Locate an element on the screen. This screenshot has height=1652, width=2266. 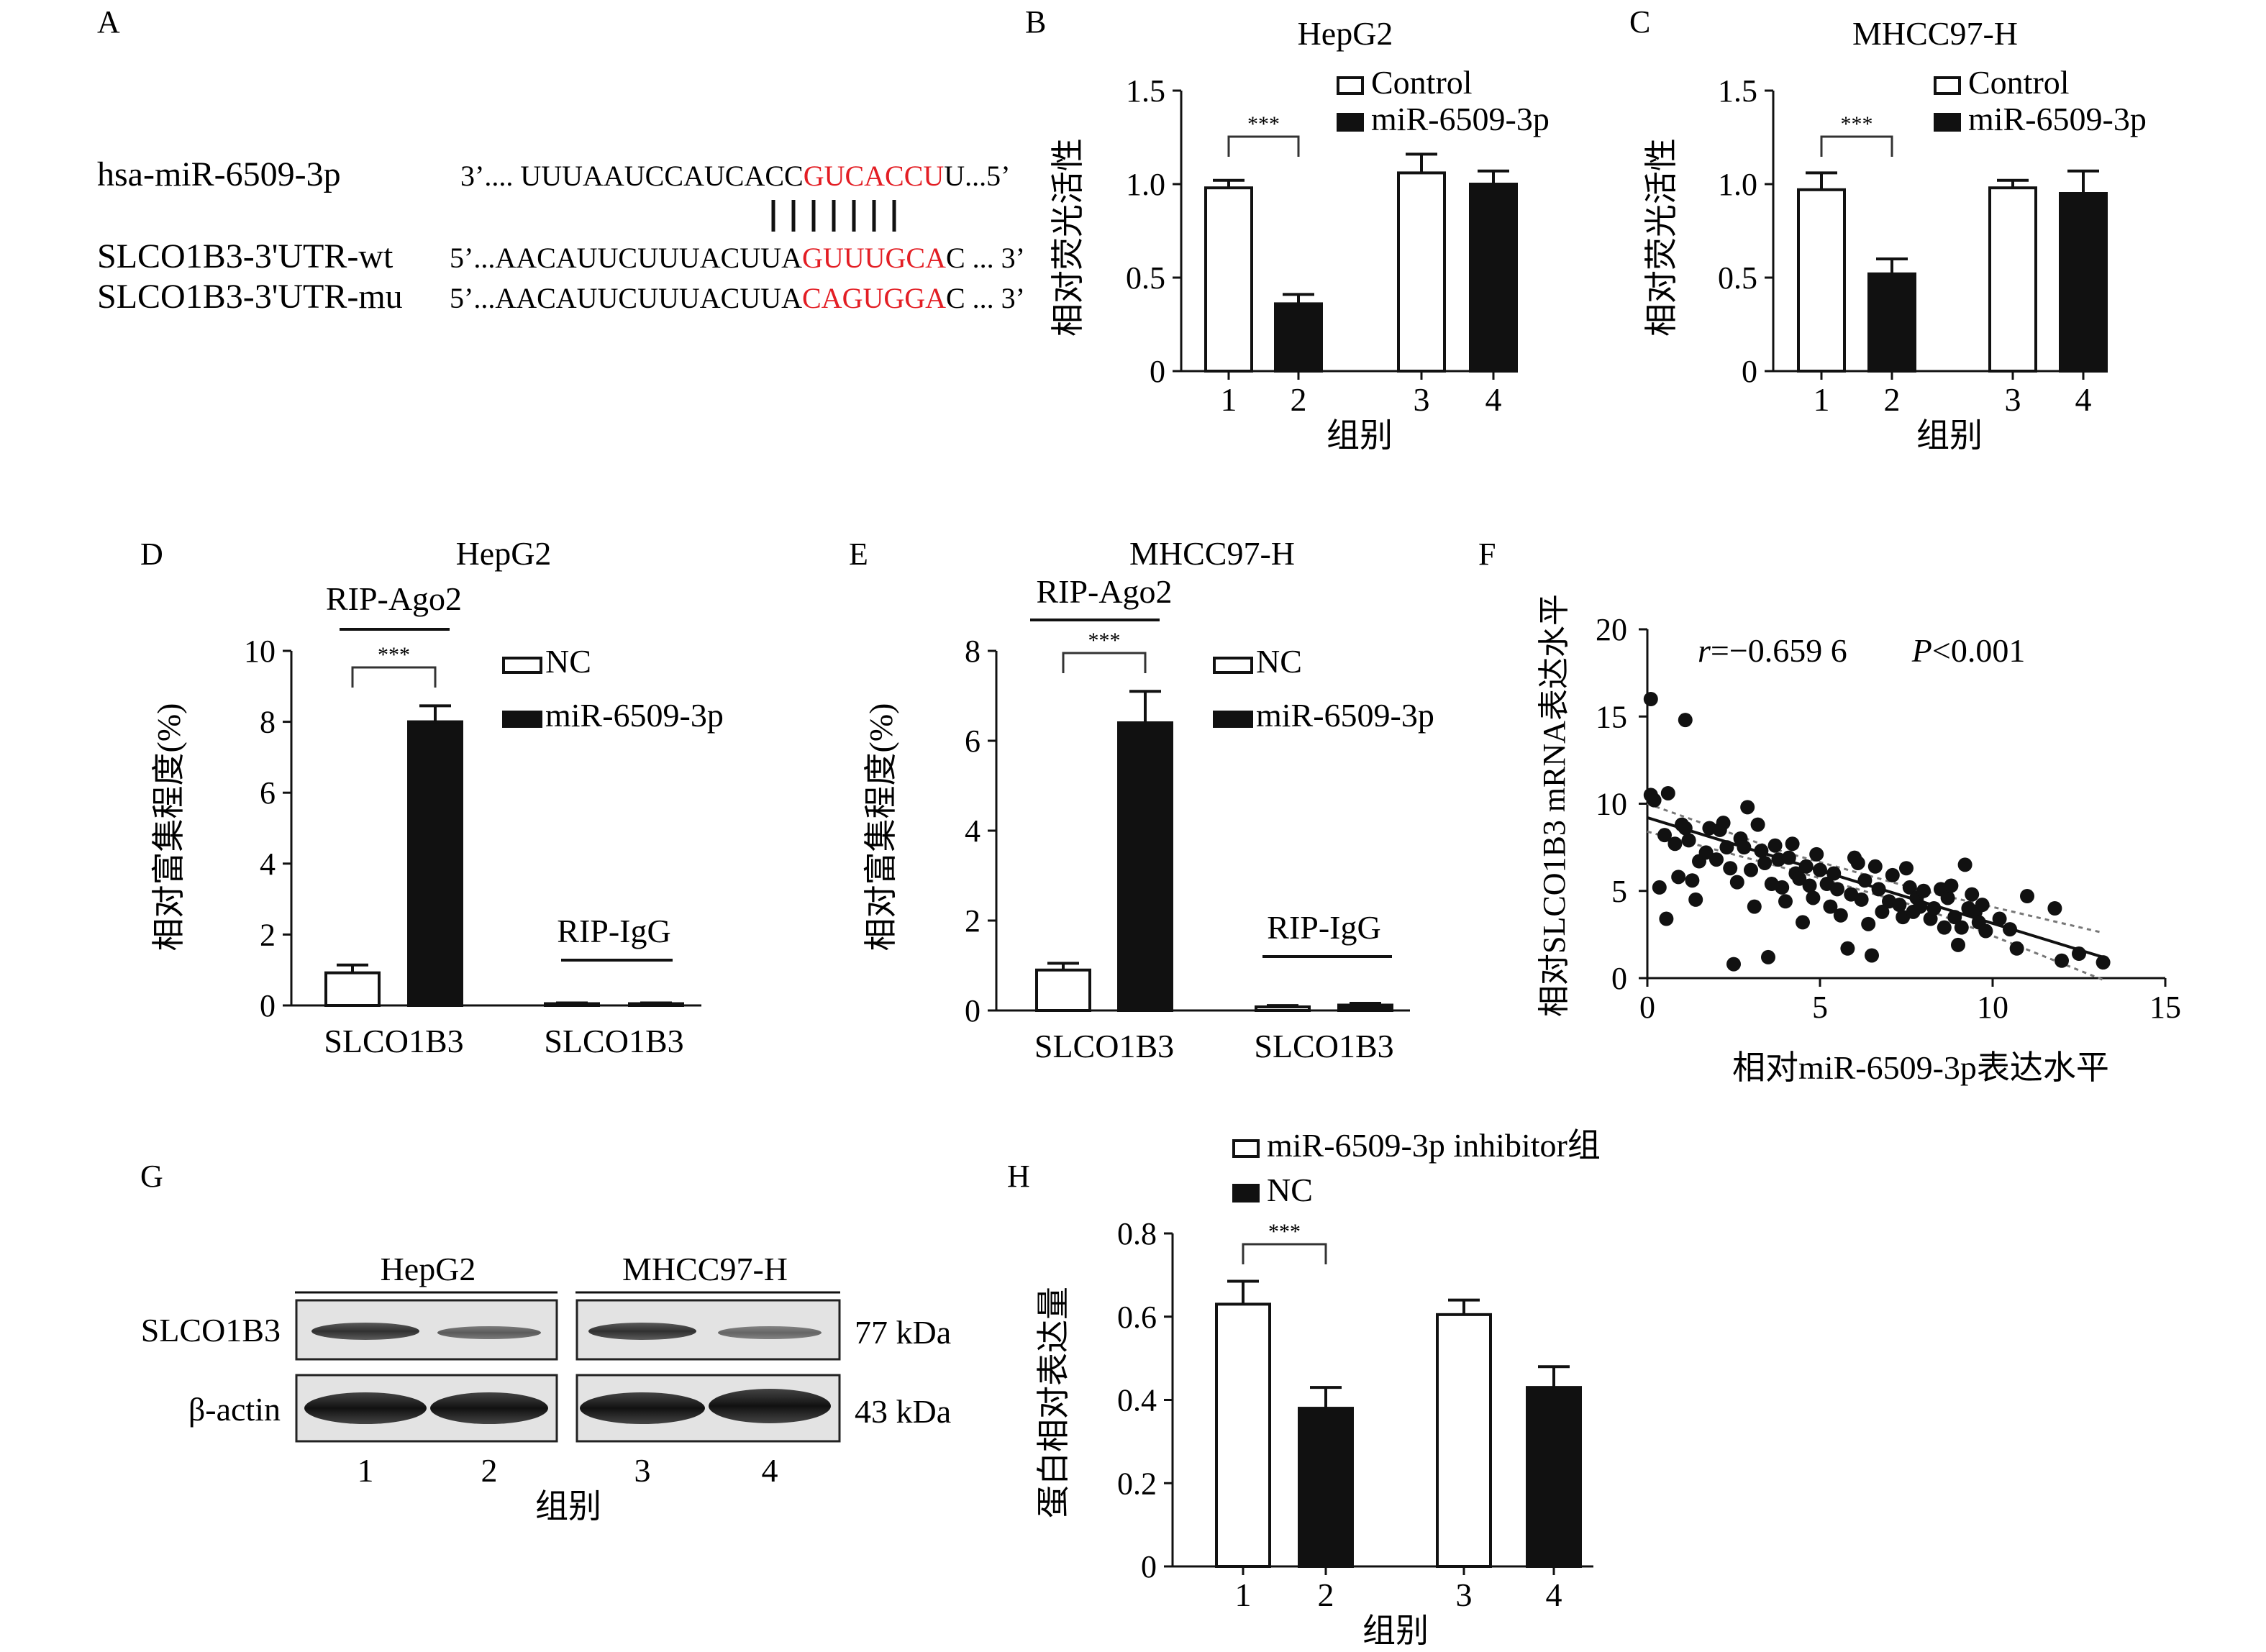
blot-band-lane1-slco1b3 is located at coordinates (365, 1331).